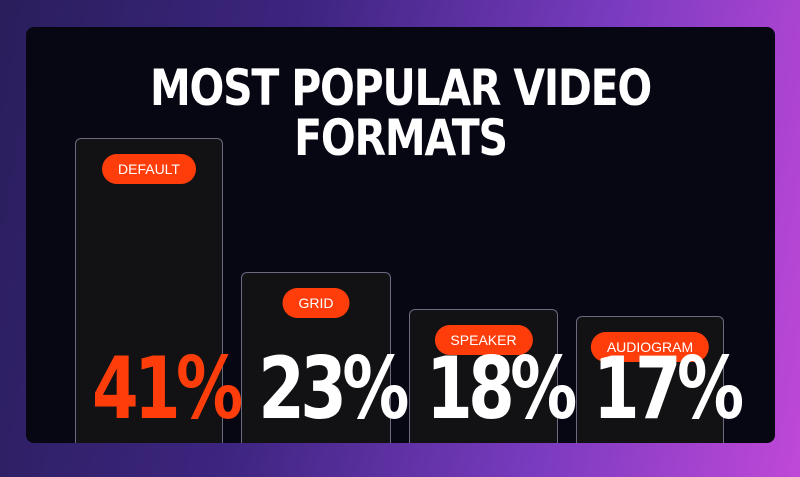  Describe the element at coordinates (400, 113) in the screenshot. I see `chart-title: MOST POPULAR VIDEO FORMATS` at that location.